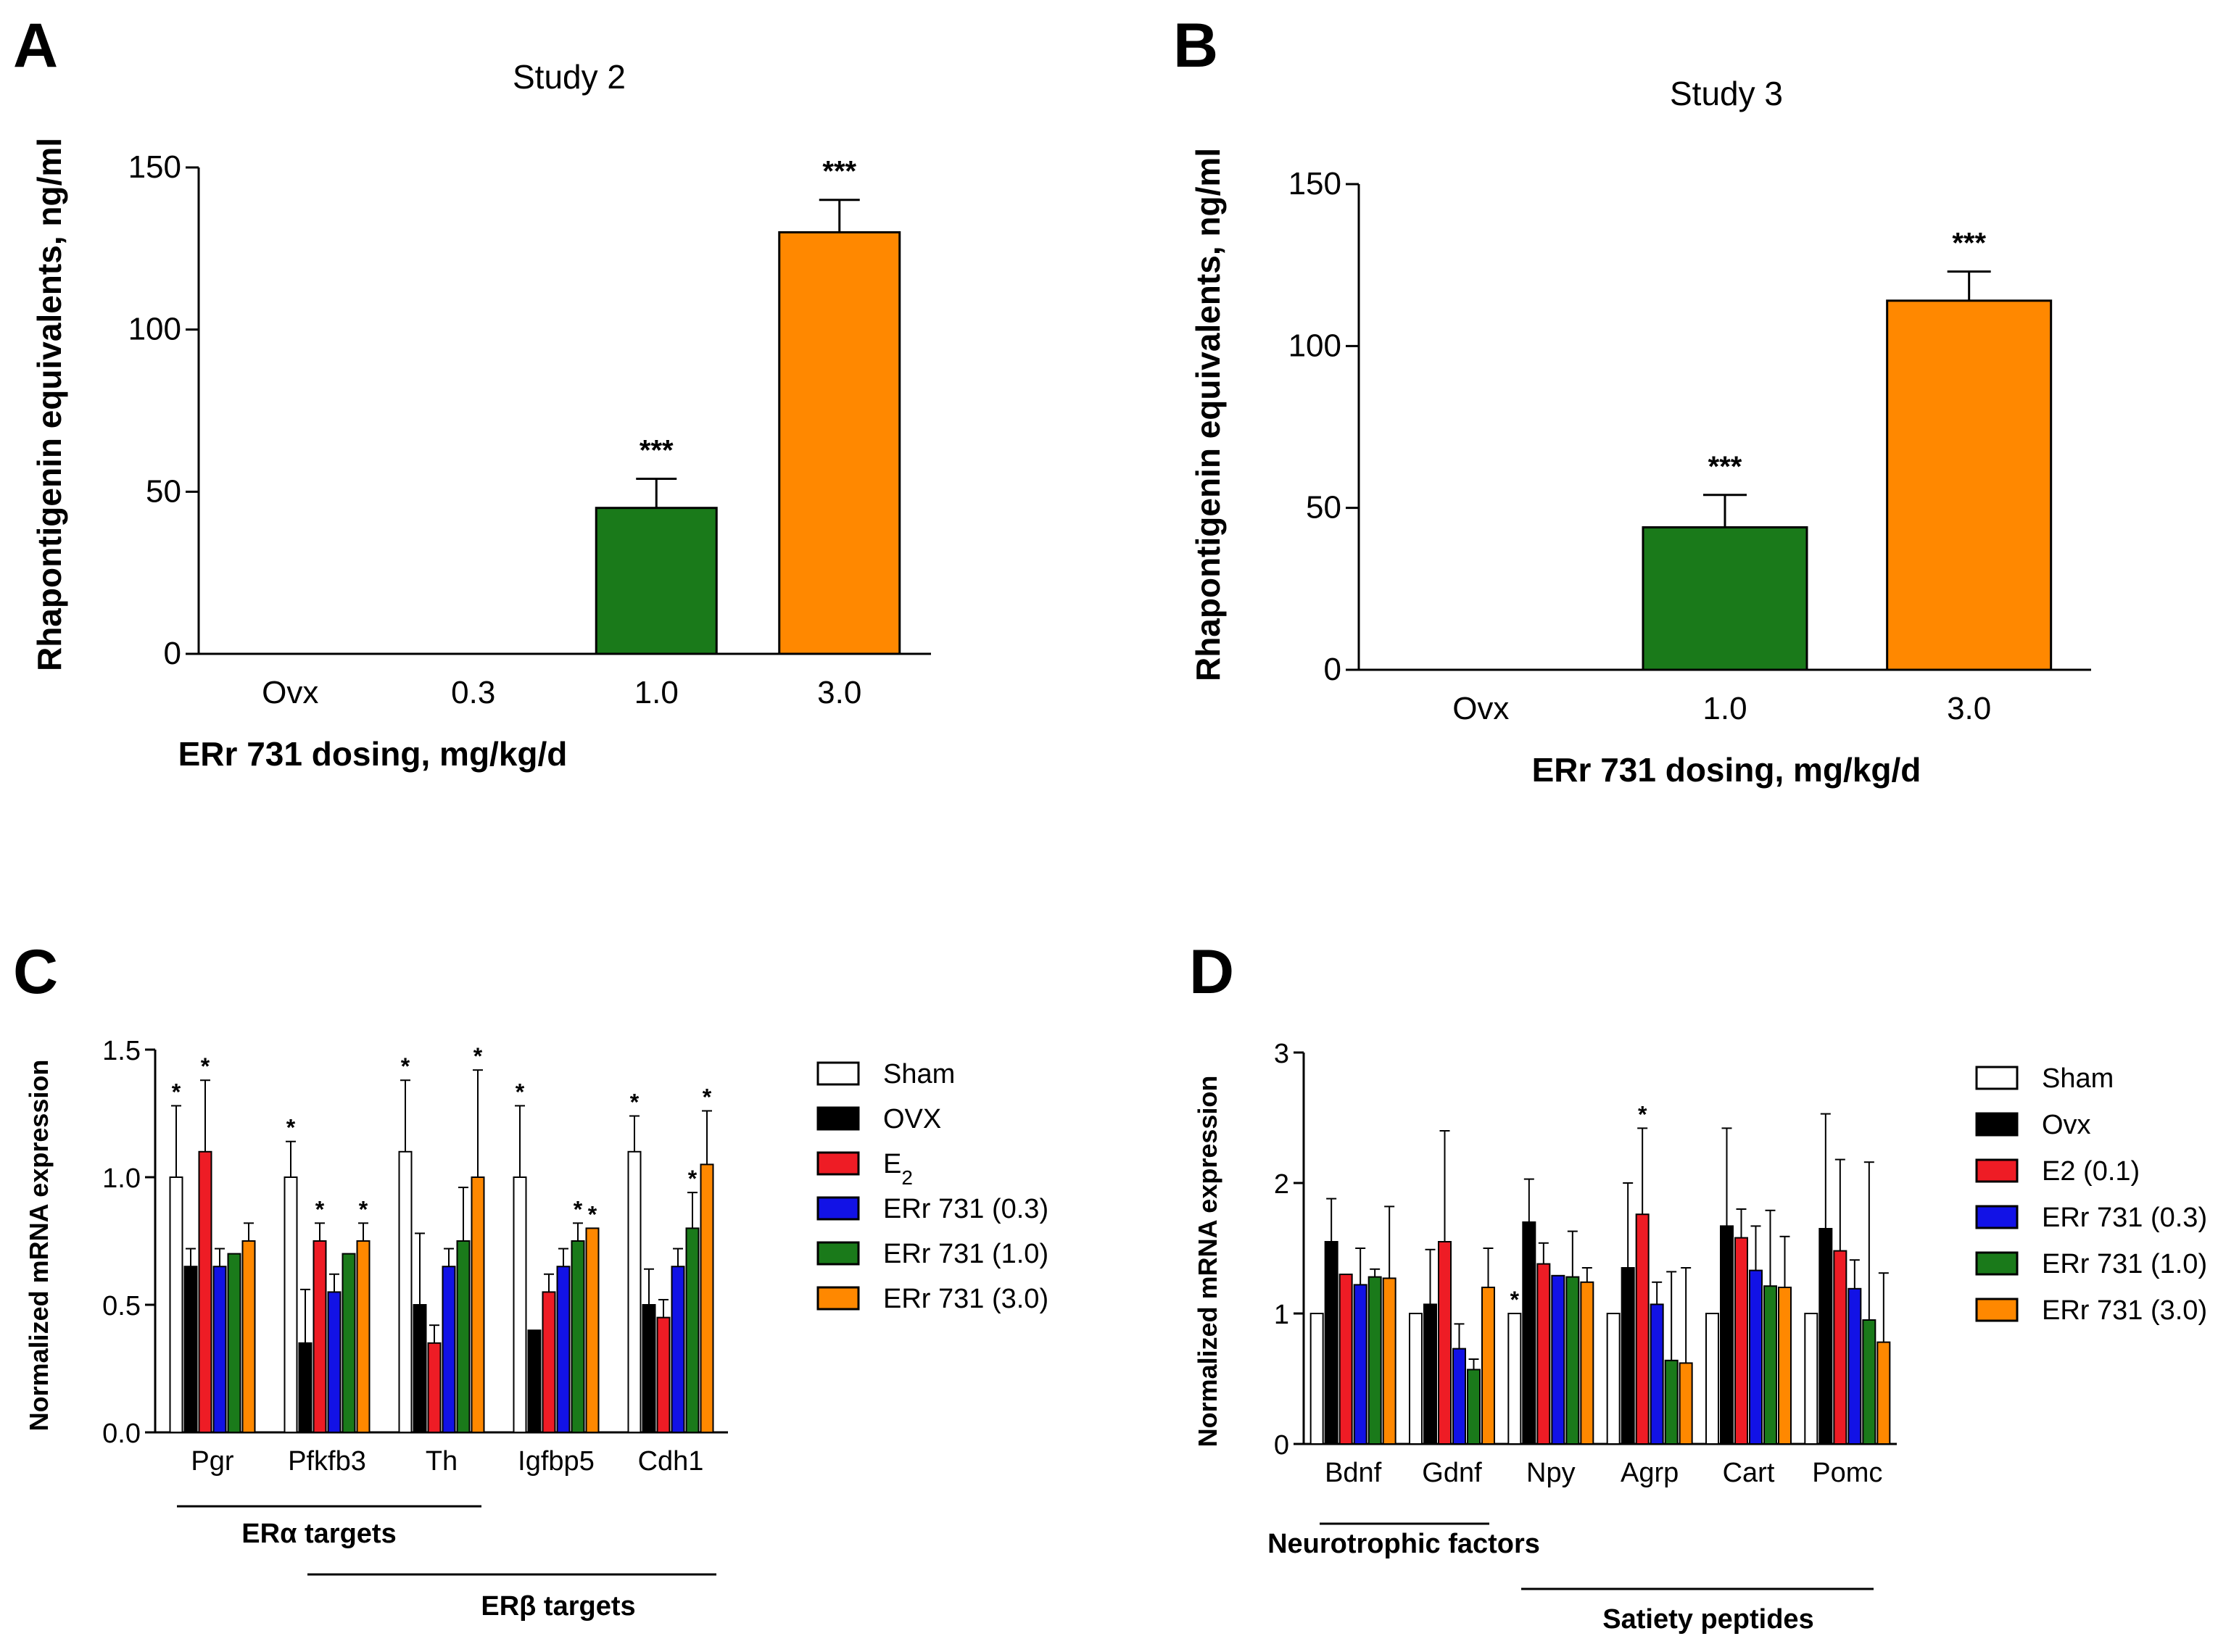 The height and width of the screenshot is (1652, 2218). Describe the element at coordinates (1281, 1054) in the screenshot. I see `panel-d-y-tick-label: 3` at that location.